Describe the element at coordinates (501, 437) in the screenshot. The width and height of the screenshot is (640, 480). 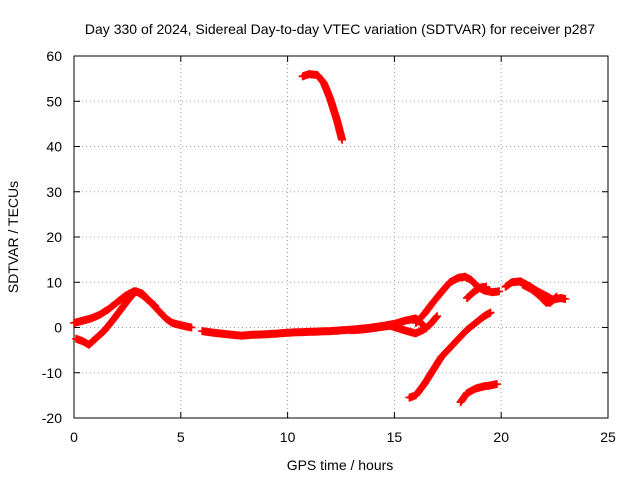
I see `x-tick-label: 20` at that location.